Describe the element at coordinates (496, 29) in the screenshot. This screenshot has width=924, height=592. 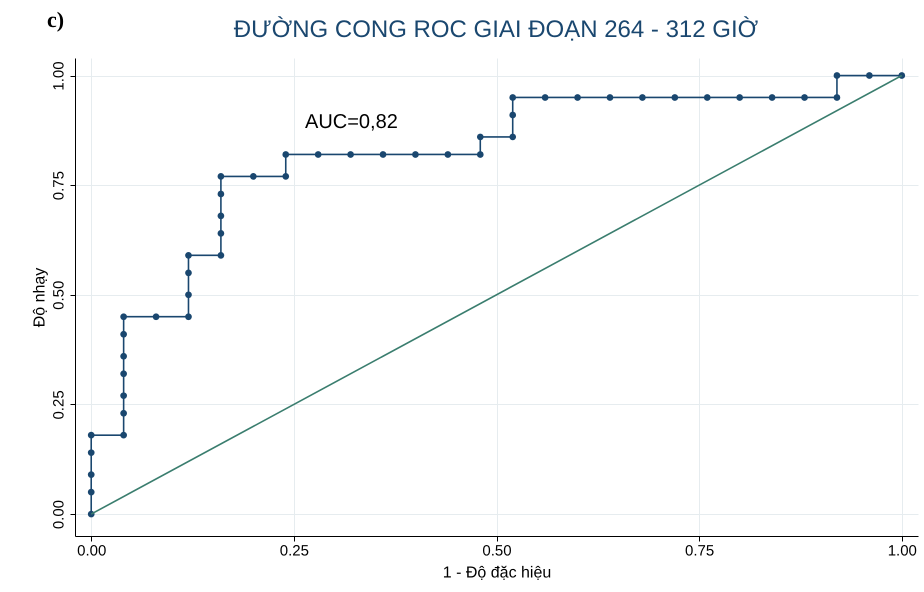
I see `chart-title: ĐƯỜNG CONG ROC GIAI ĐOẠN 264 - 312 GIỜ` at that location.